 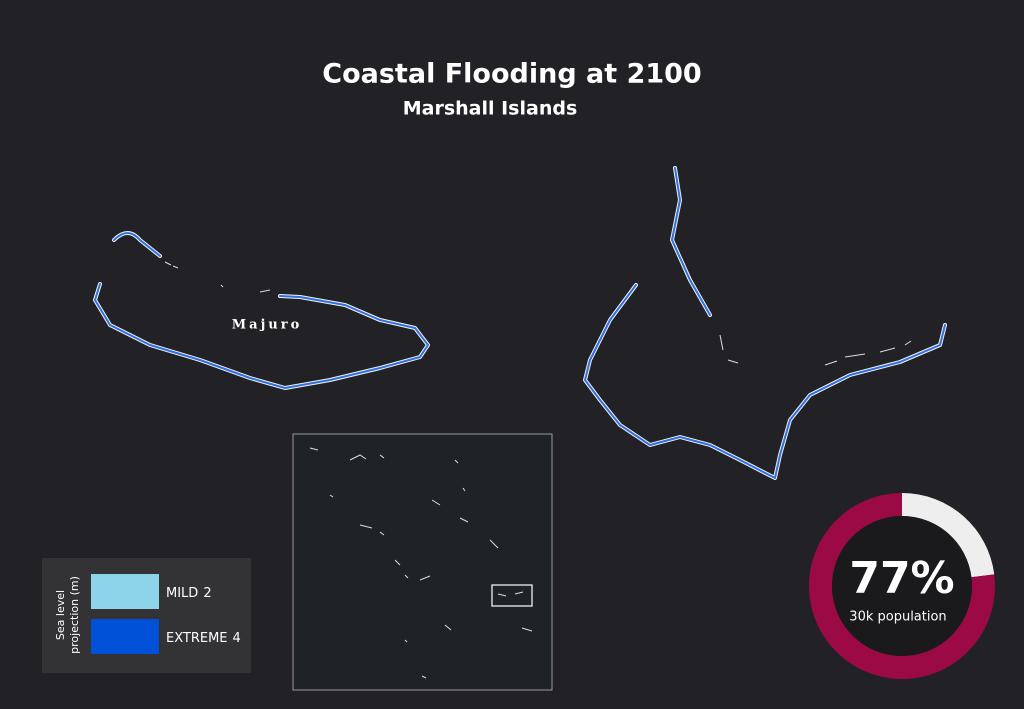 What do you see at coordinates (60, 615) in the screenshot?
I see `legend-title: Sea level` at bounding box center [60, 615].